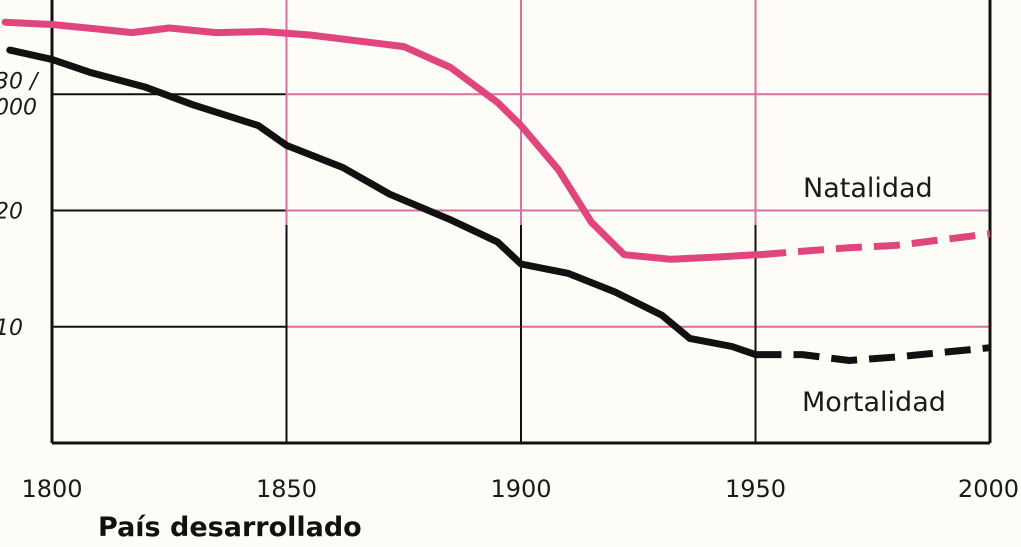 The image size is (1021, 547). I want to click on x-tick-label-1850: 1850, so click(286, 489).